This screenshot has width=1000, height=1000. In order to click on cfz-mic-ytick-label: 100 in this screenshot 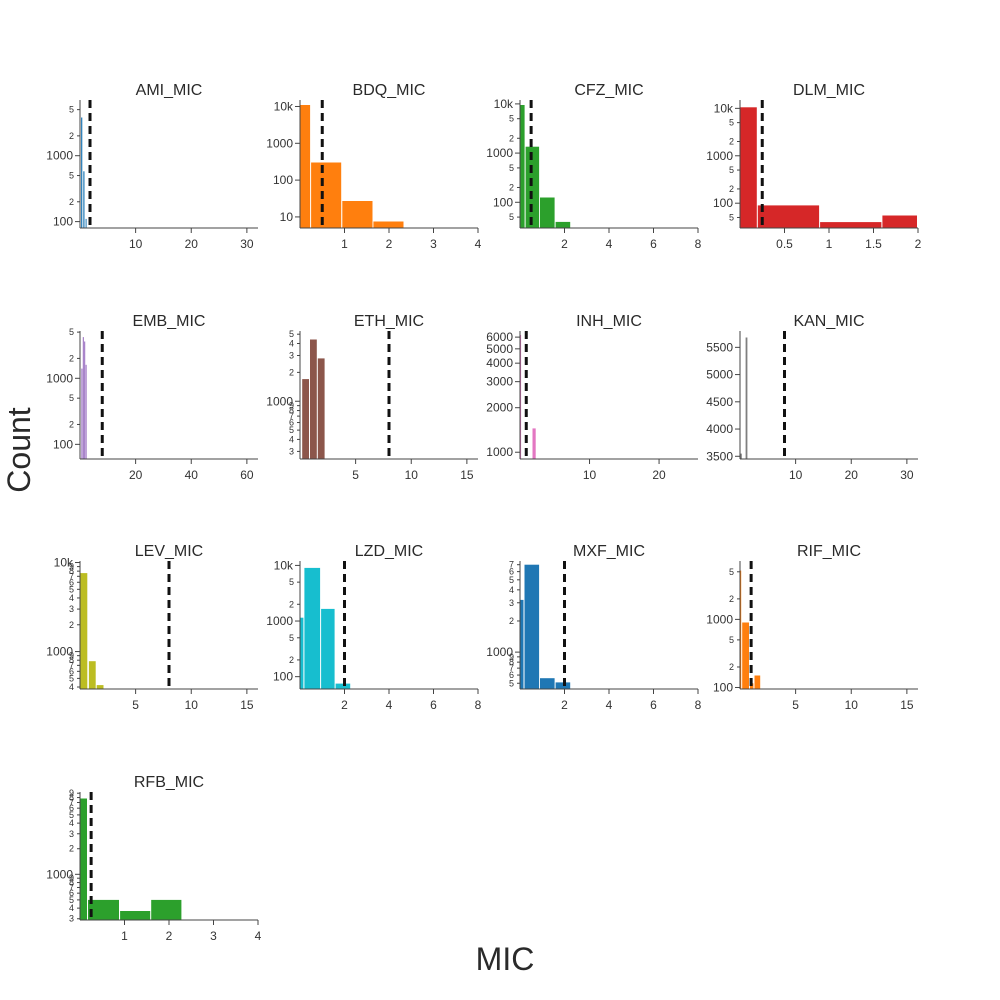, I will do `click(503, 202)`.